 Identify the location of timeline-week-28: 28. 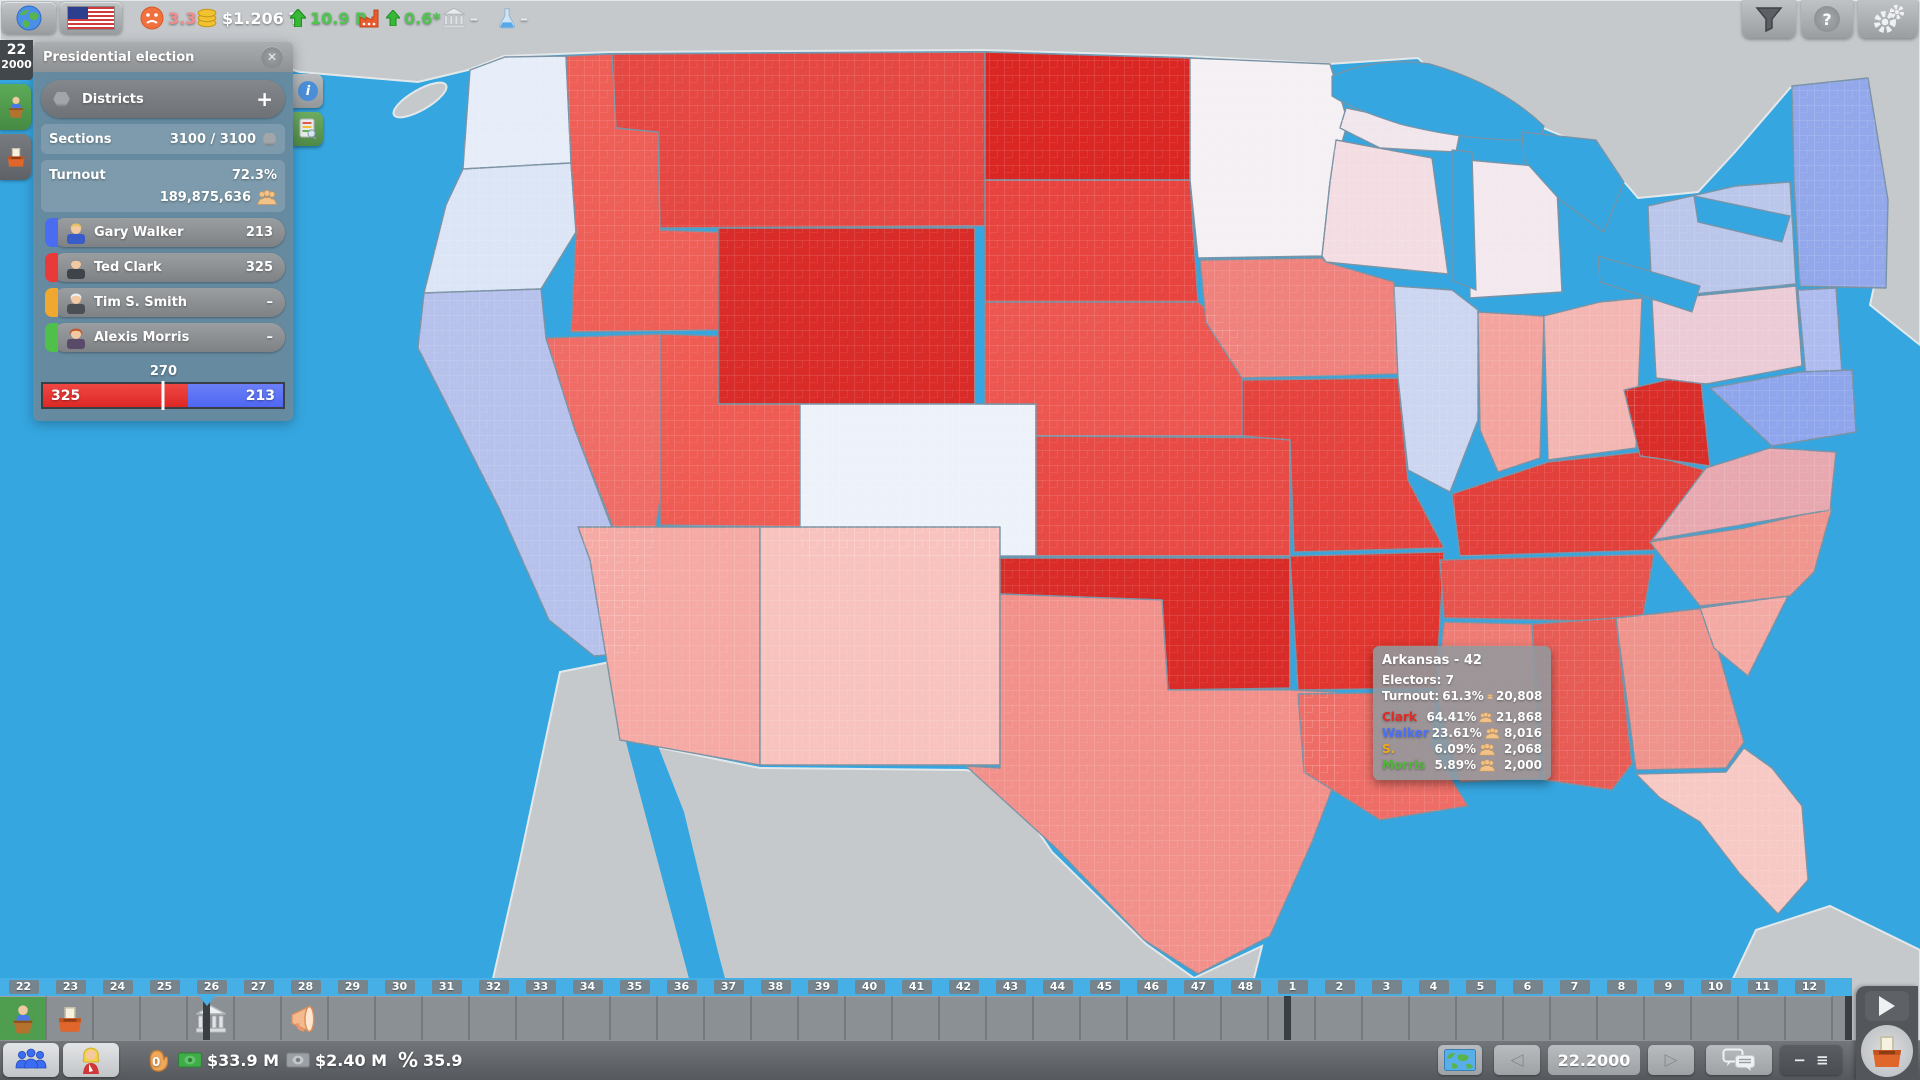
(305, 987).